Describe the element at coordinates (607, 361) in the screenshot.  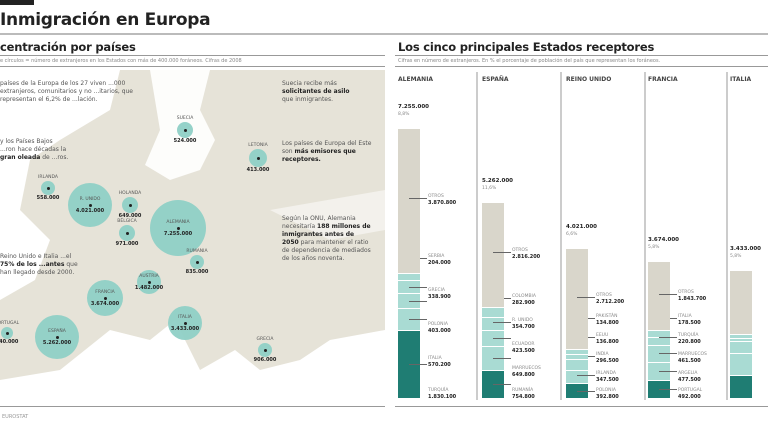
I see `segment-value: 296.500` at that location.